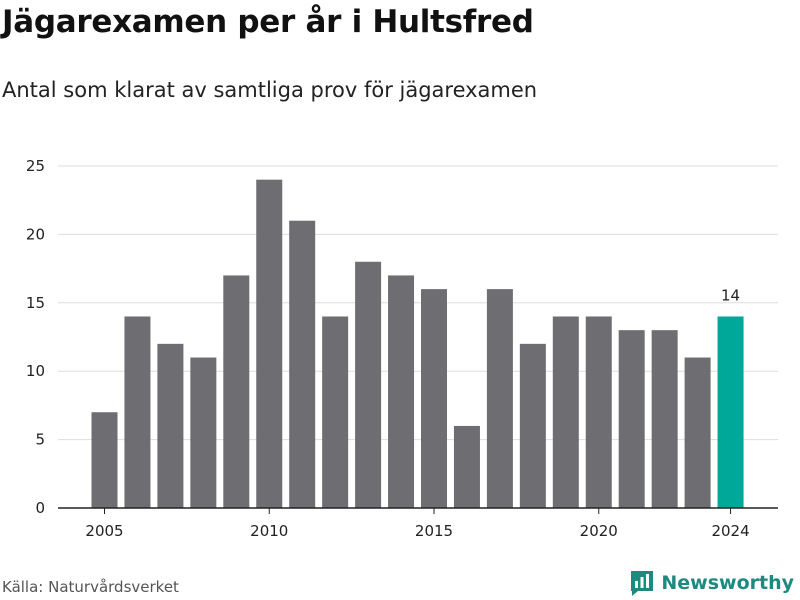 This screenshot has height=600, width=800. I want to click on bar-2018, so click(532, 425).